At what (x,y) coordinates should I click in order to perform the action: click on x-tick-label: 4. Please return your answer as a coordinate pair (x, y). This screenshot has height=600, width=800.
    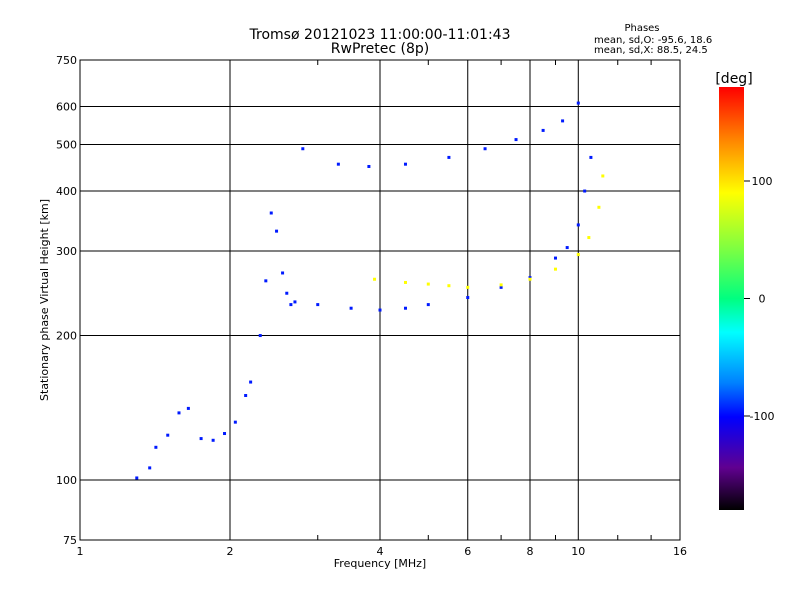
    Looking at the image, I should click on (380, 551).